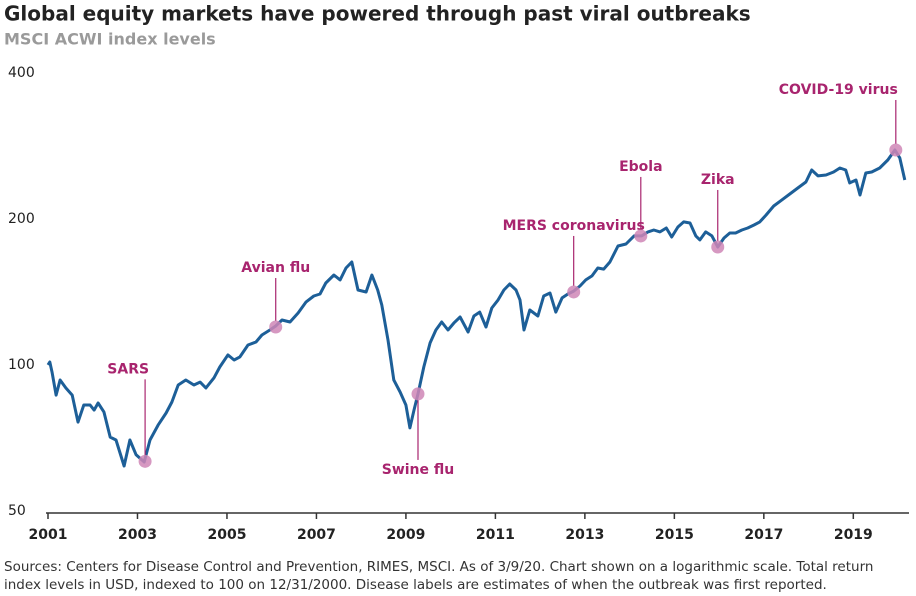 Image resolution: width=916 pixels, height=596 pixels. Describe the element at coordinates (853, 535) in the screenshot. I see `x-tick-label: 2019` at that location.